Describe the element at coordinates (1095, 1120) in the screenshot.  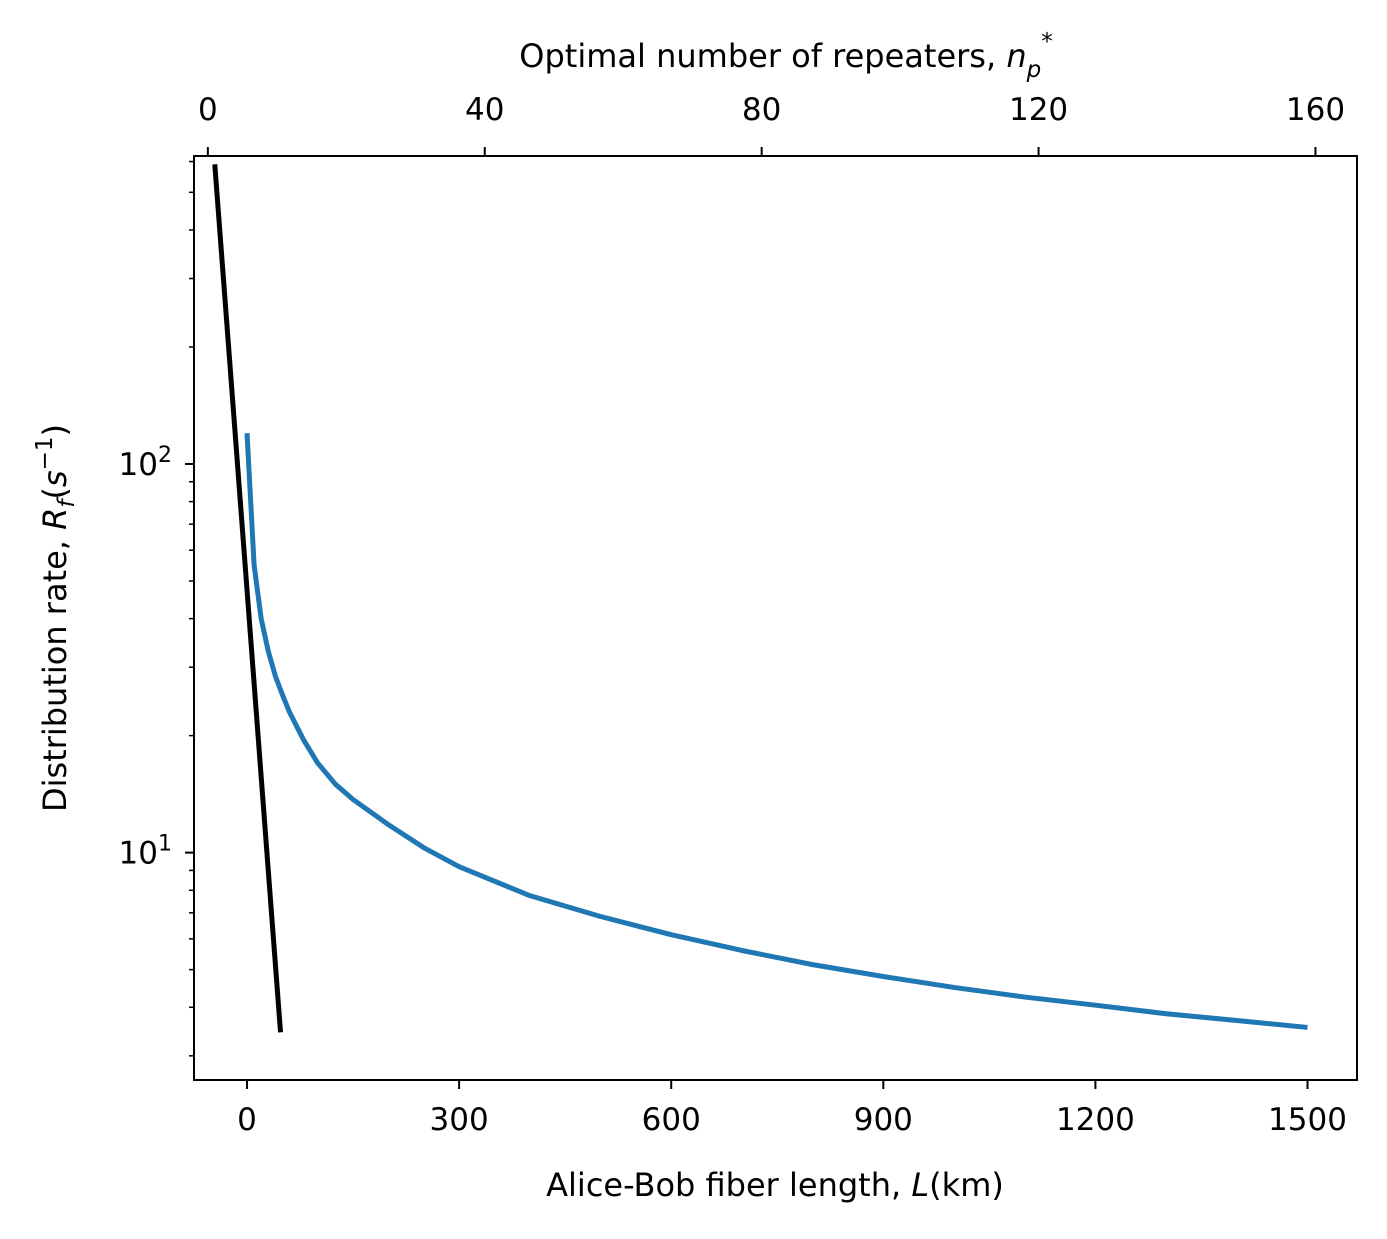
I see `x-tick-label: 1200` at that location.